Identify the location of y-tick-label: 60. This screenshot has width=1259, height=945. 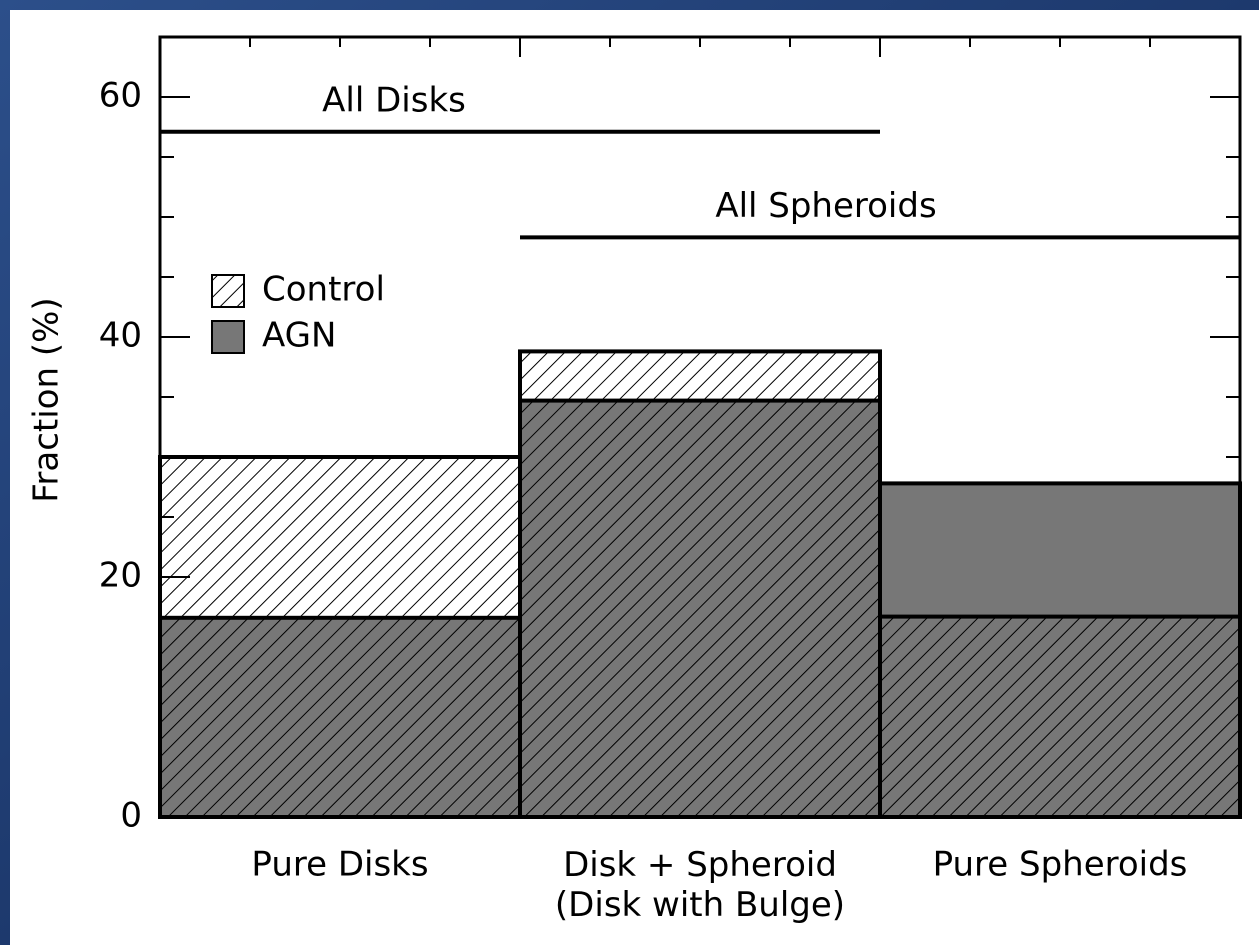
(120, 96).